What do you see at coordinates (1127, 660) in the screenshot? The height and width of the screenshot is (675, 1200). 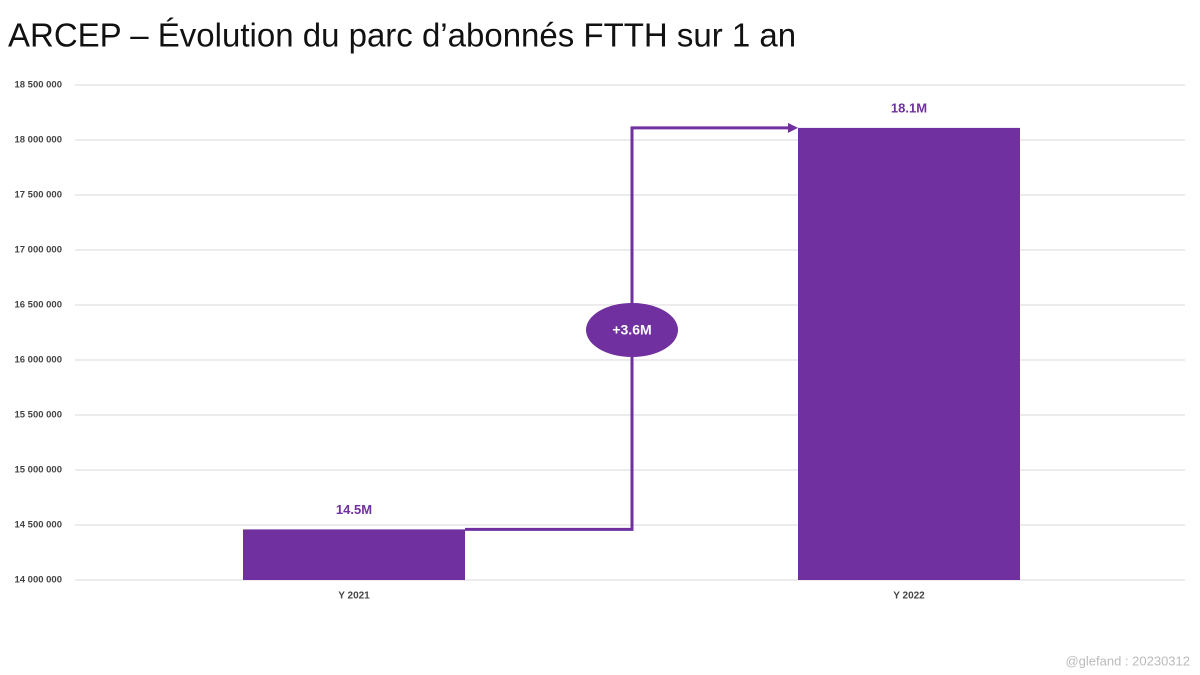 I see `footer: @glefand : 20230312` at bounding box center [1127, 660].